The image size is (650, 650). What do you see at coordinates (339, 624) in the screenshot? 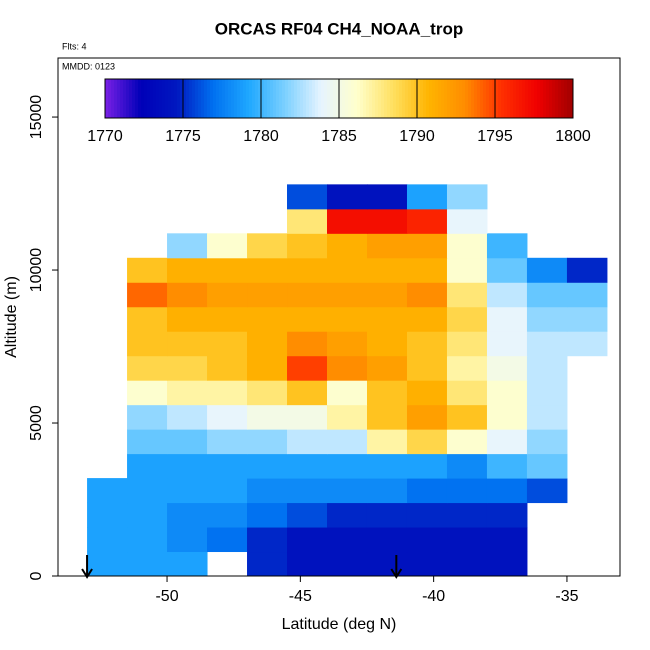
I see `x-axis-label: Latitude (deg N)` at bounding box center [339, 624].